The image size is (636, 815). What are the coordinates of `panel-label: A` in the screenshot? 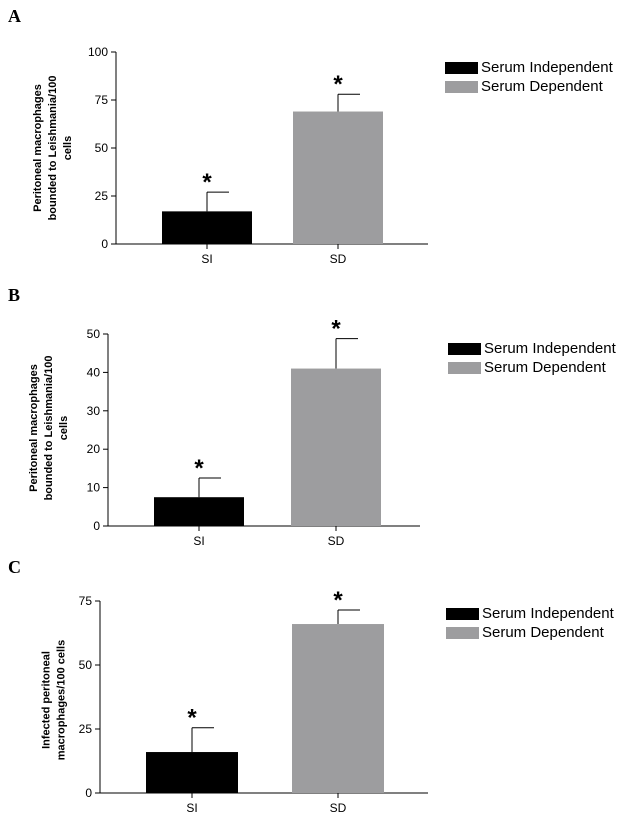 It's located at (14, 16).